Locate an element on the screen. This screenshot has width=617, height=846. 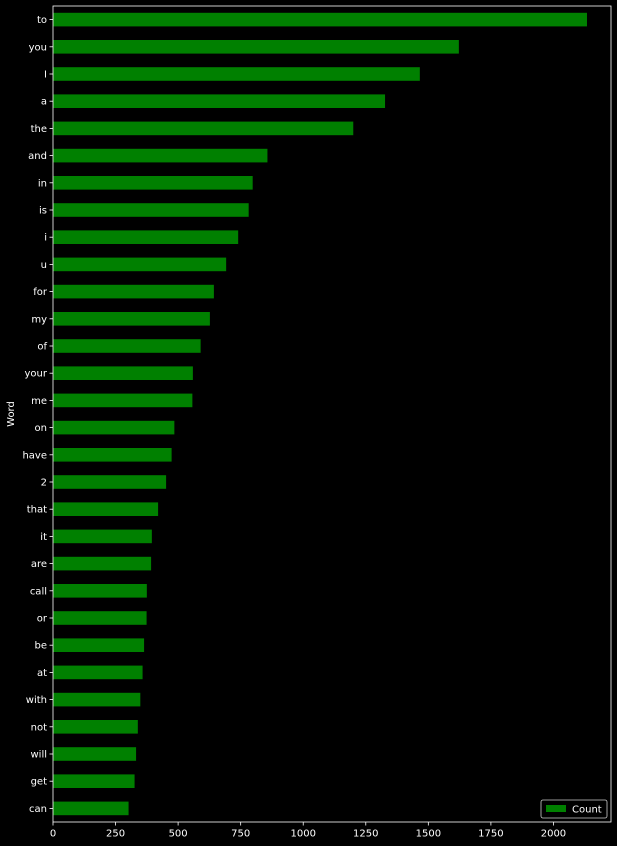
legend-swatch is located at coordinates (556, 808).